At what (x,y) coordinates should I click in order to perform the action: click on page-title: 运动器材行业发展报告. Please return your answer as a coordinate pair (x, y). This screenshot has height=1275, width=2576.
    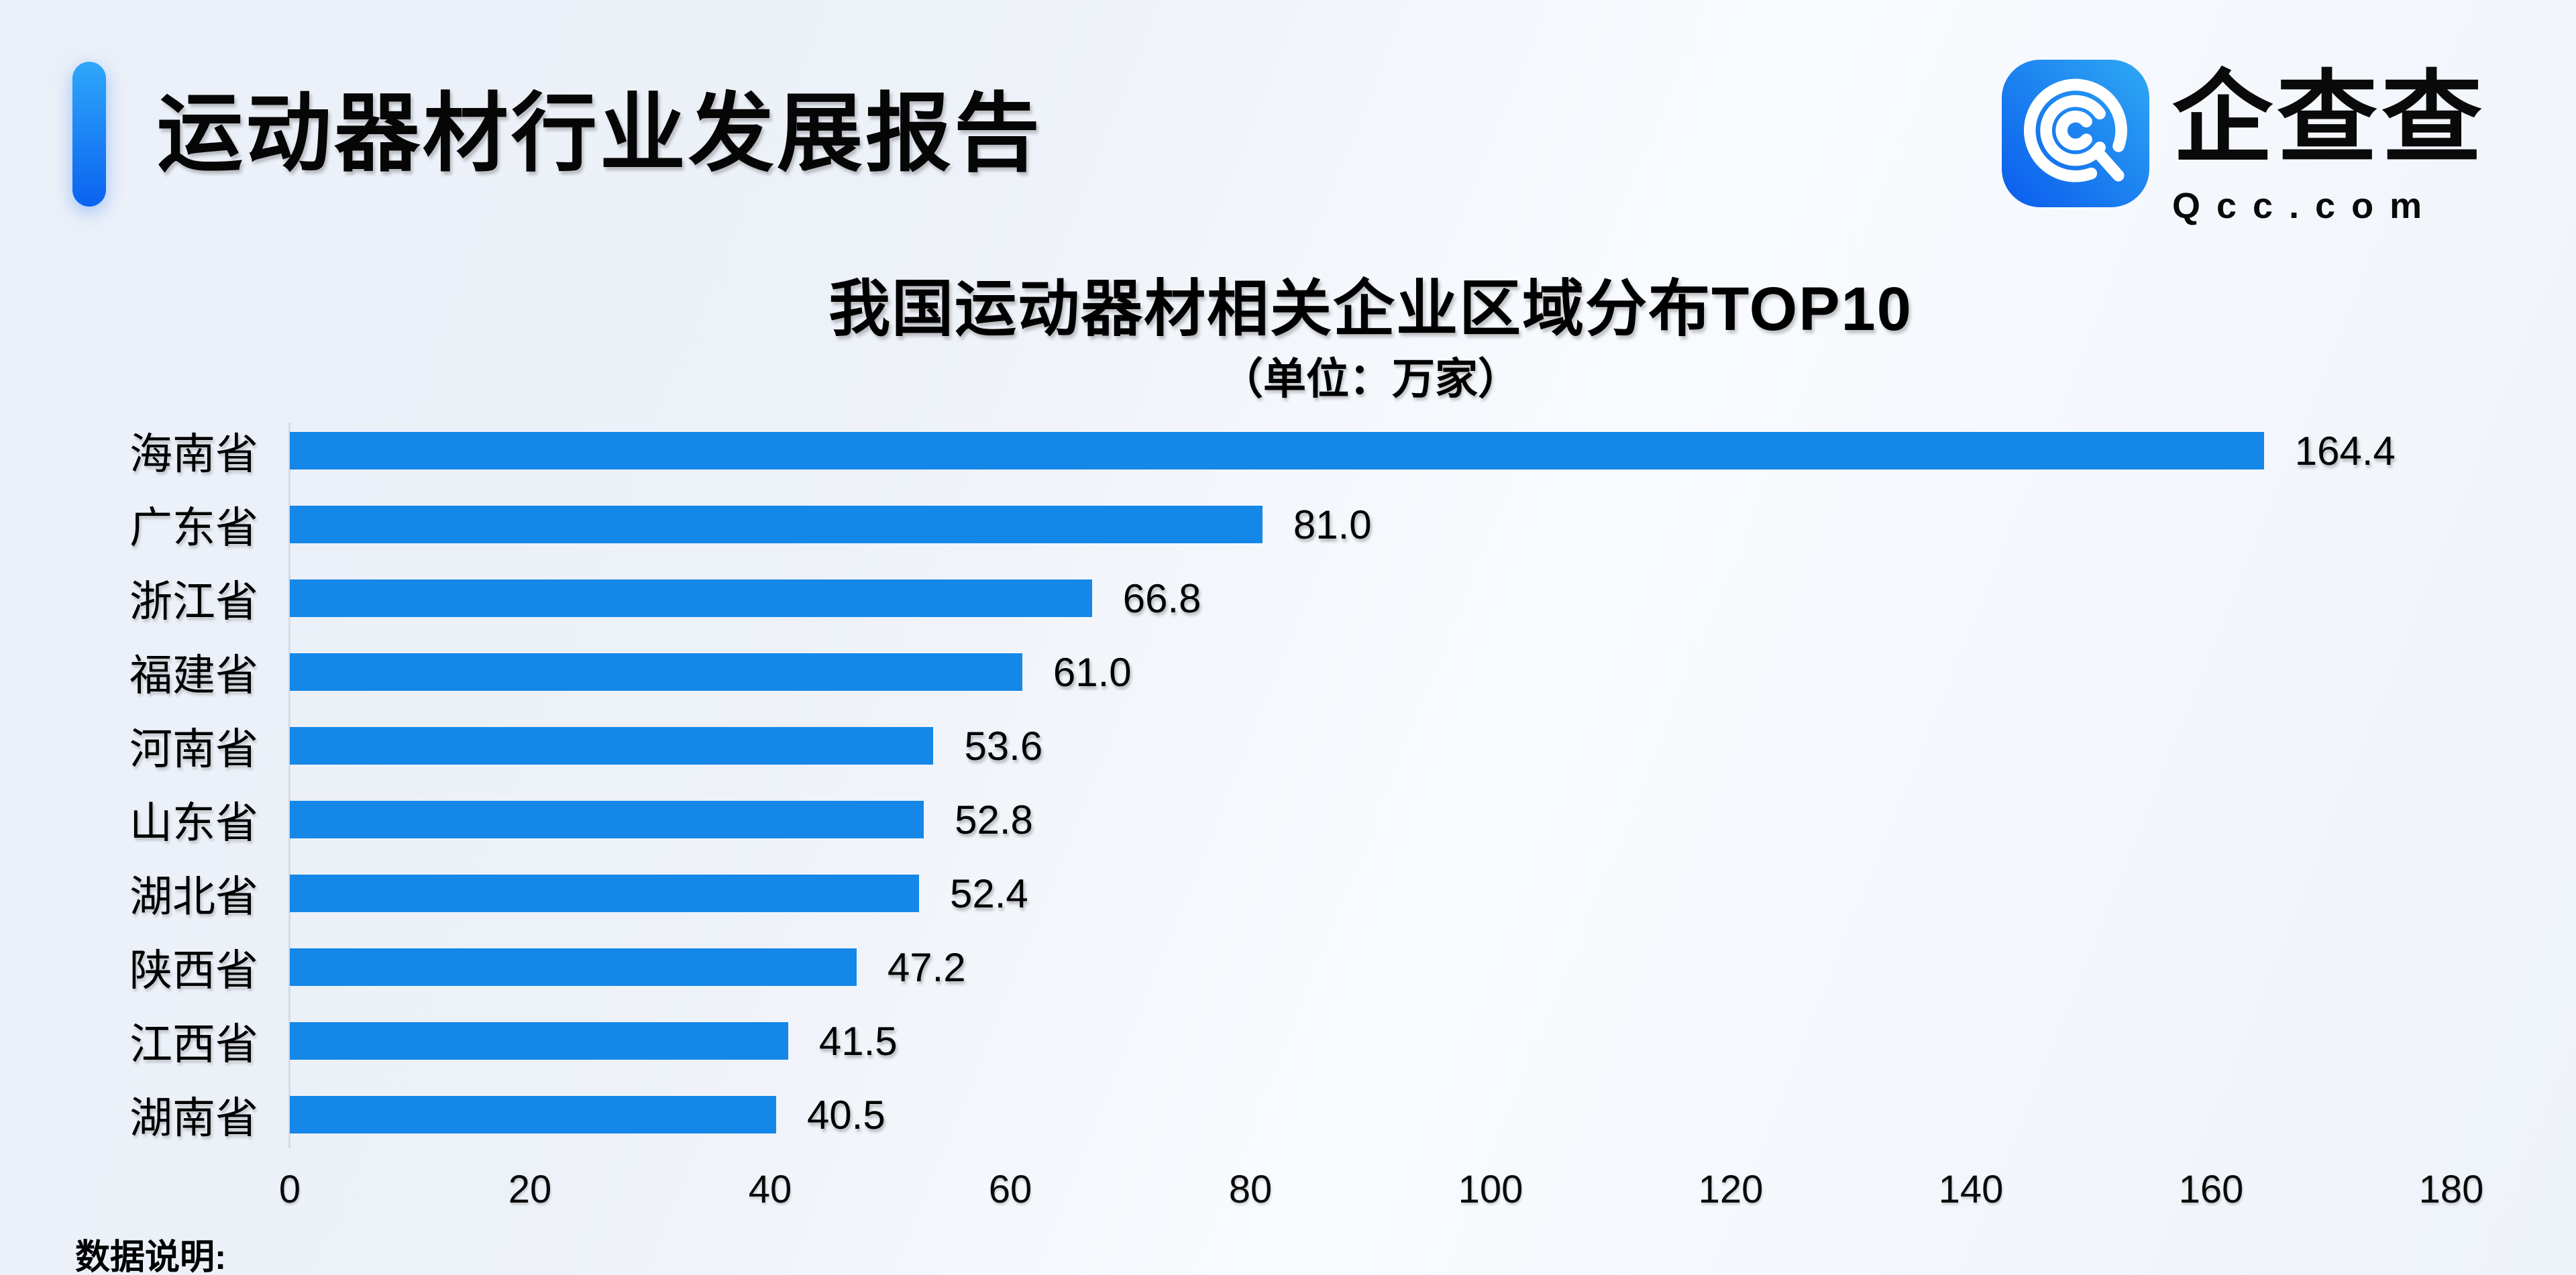
    Looking at the image, I should click on (600, 134).